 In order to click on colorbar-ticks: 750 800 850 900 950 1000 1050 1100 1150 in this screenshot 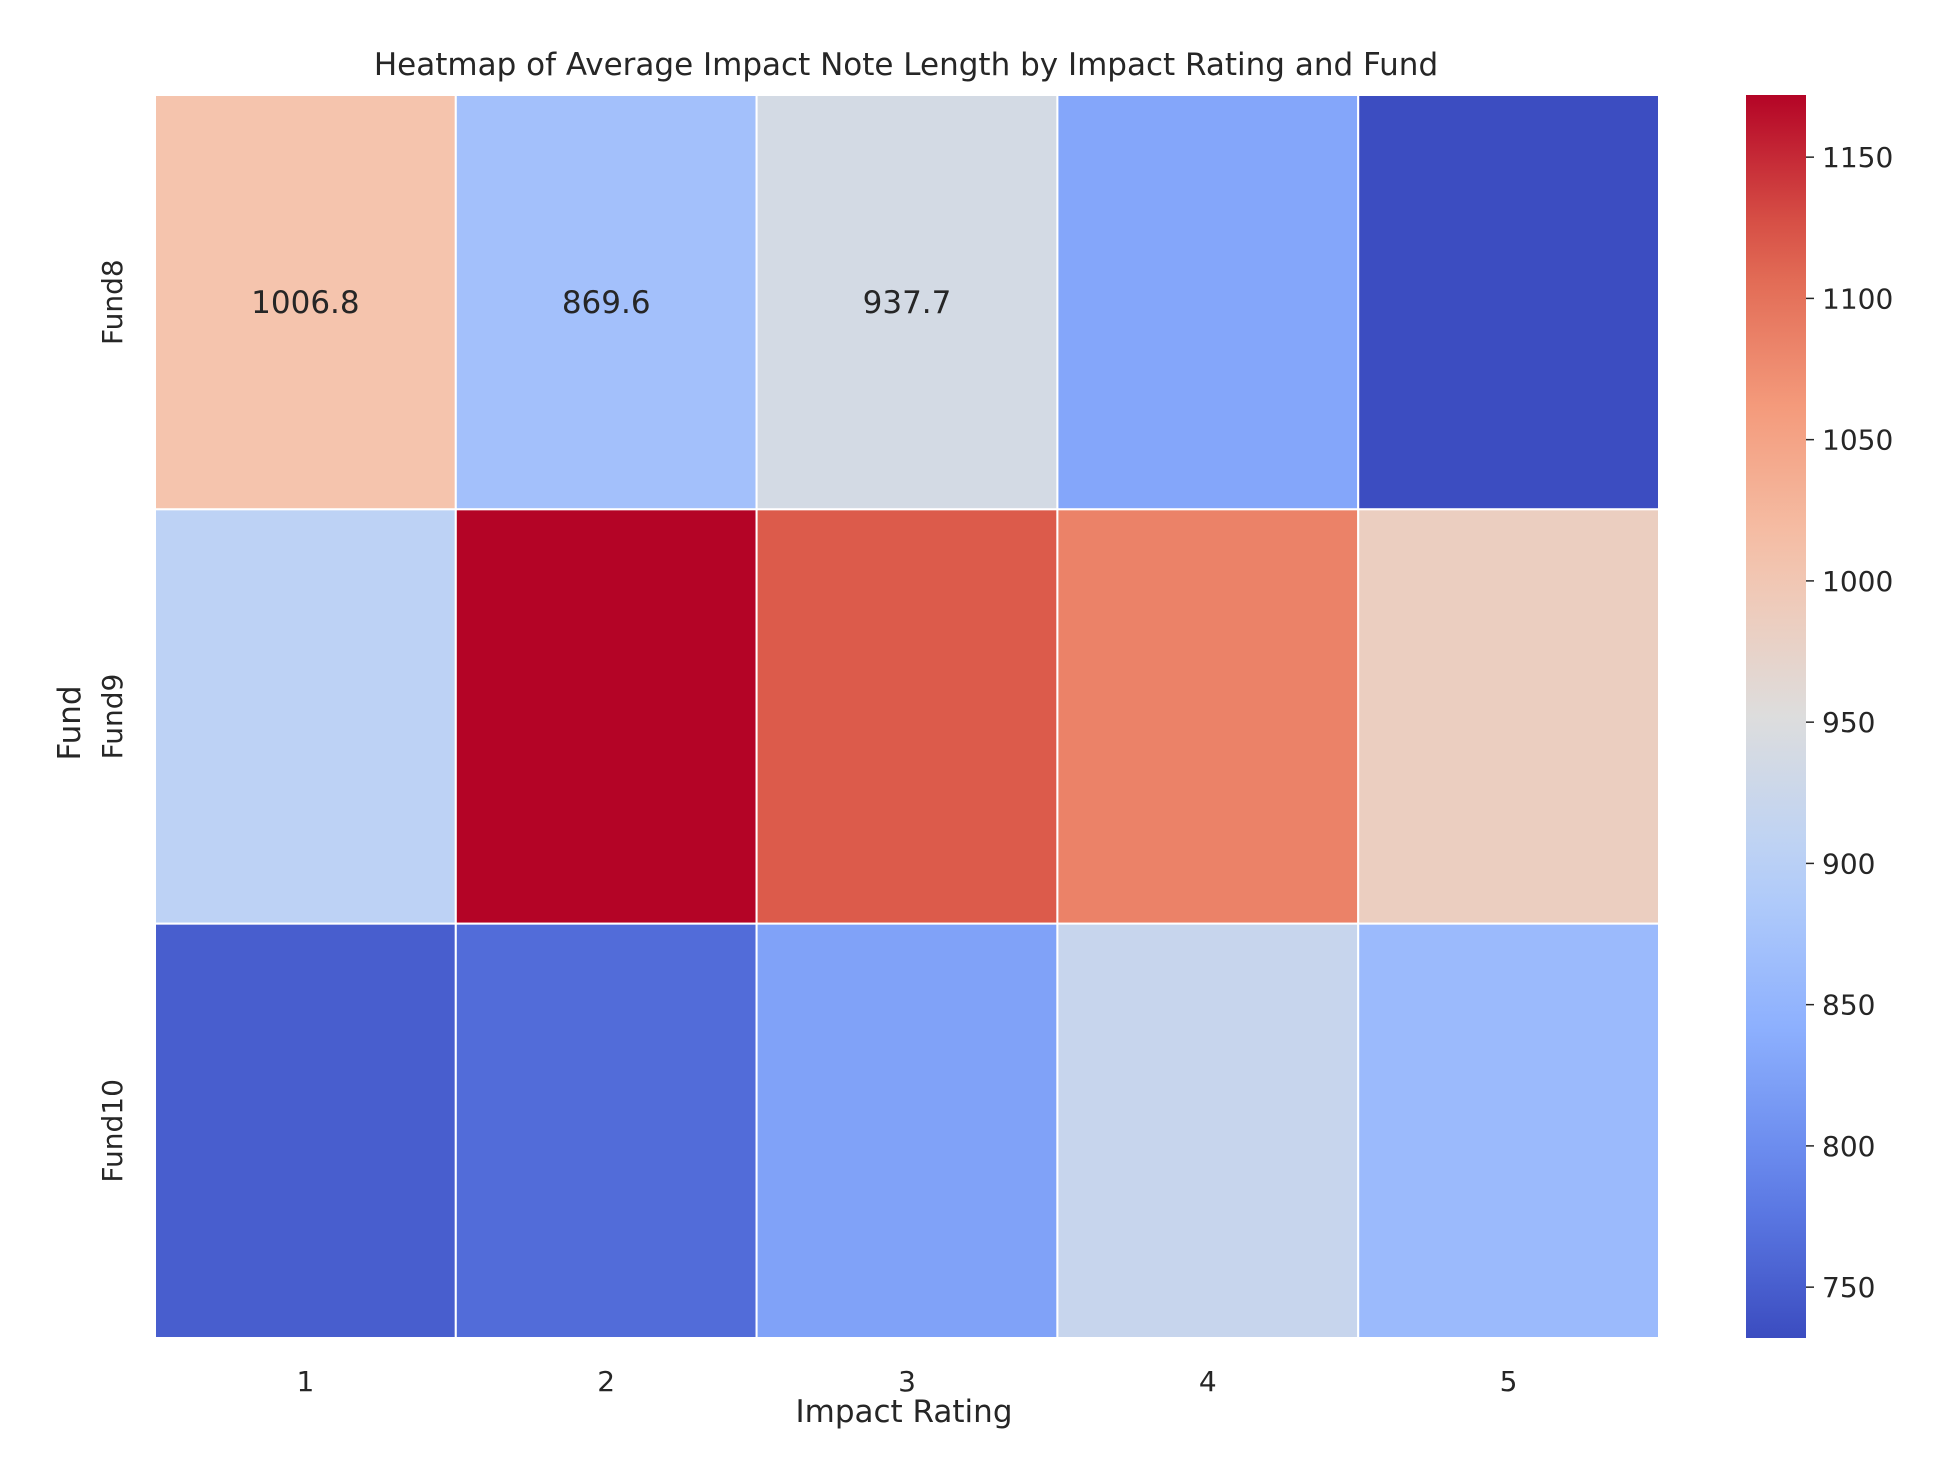, I will do `click(1849, 722)`.